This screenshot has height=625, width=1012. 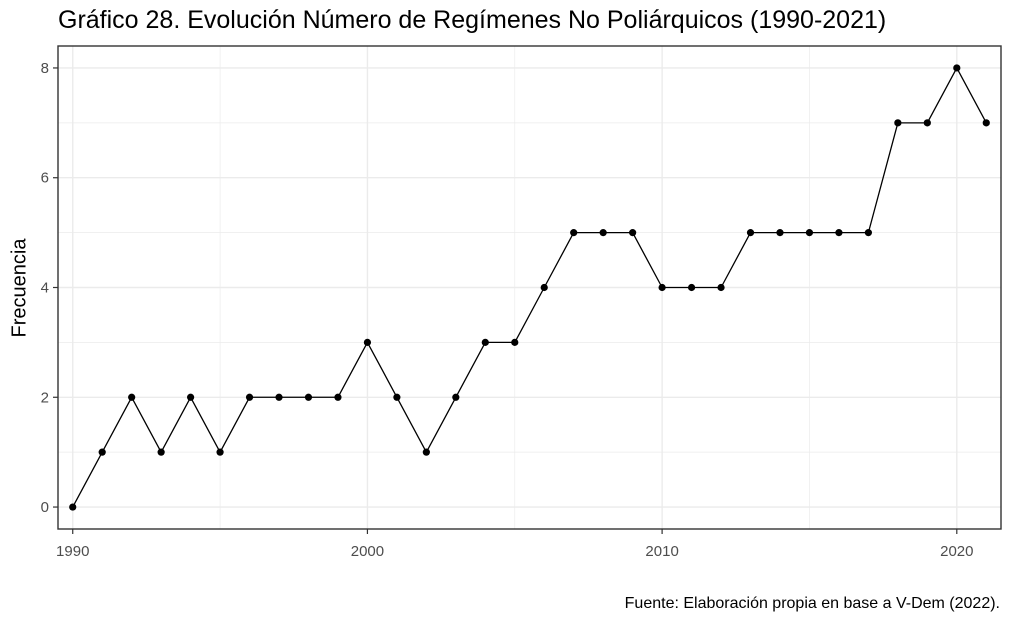 I want to click on y-tick-label: 6, so click(x=45, y=178).